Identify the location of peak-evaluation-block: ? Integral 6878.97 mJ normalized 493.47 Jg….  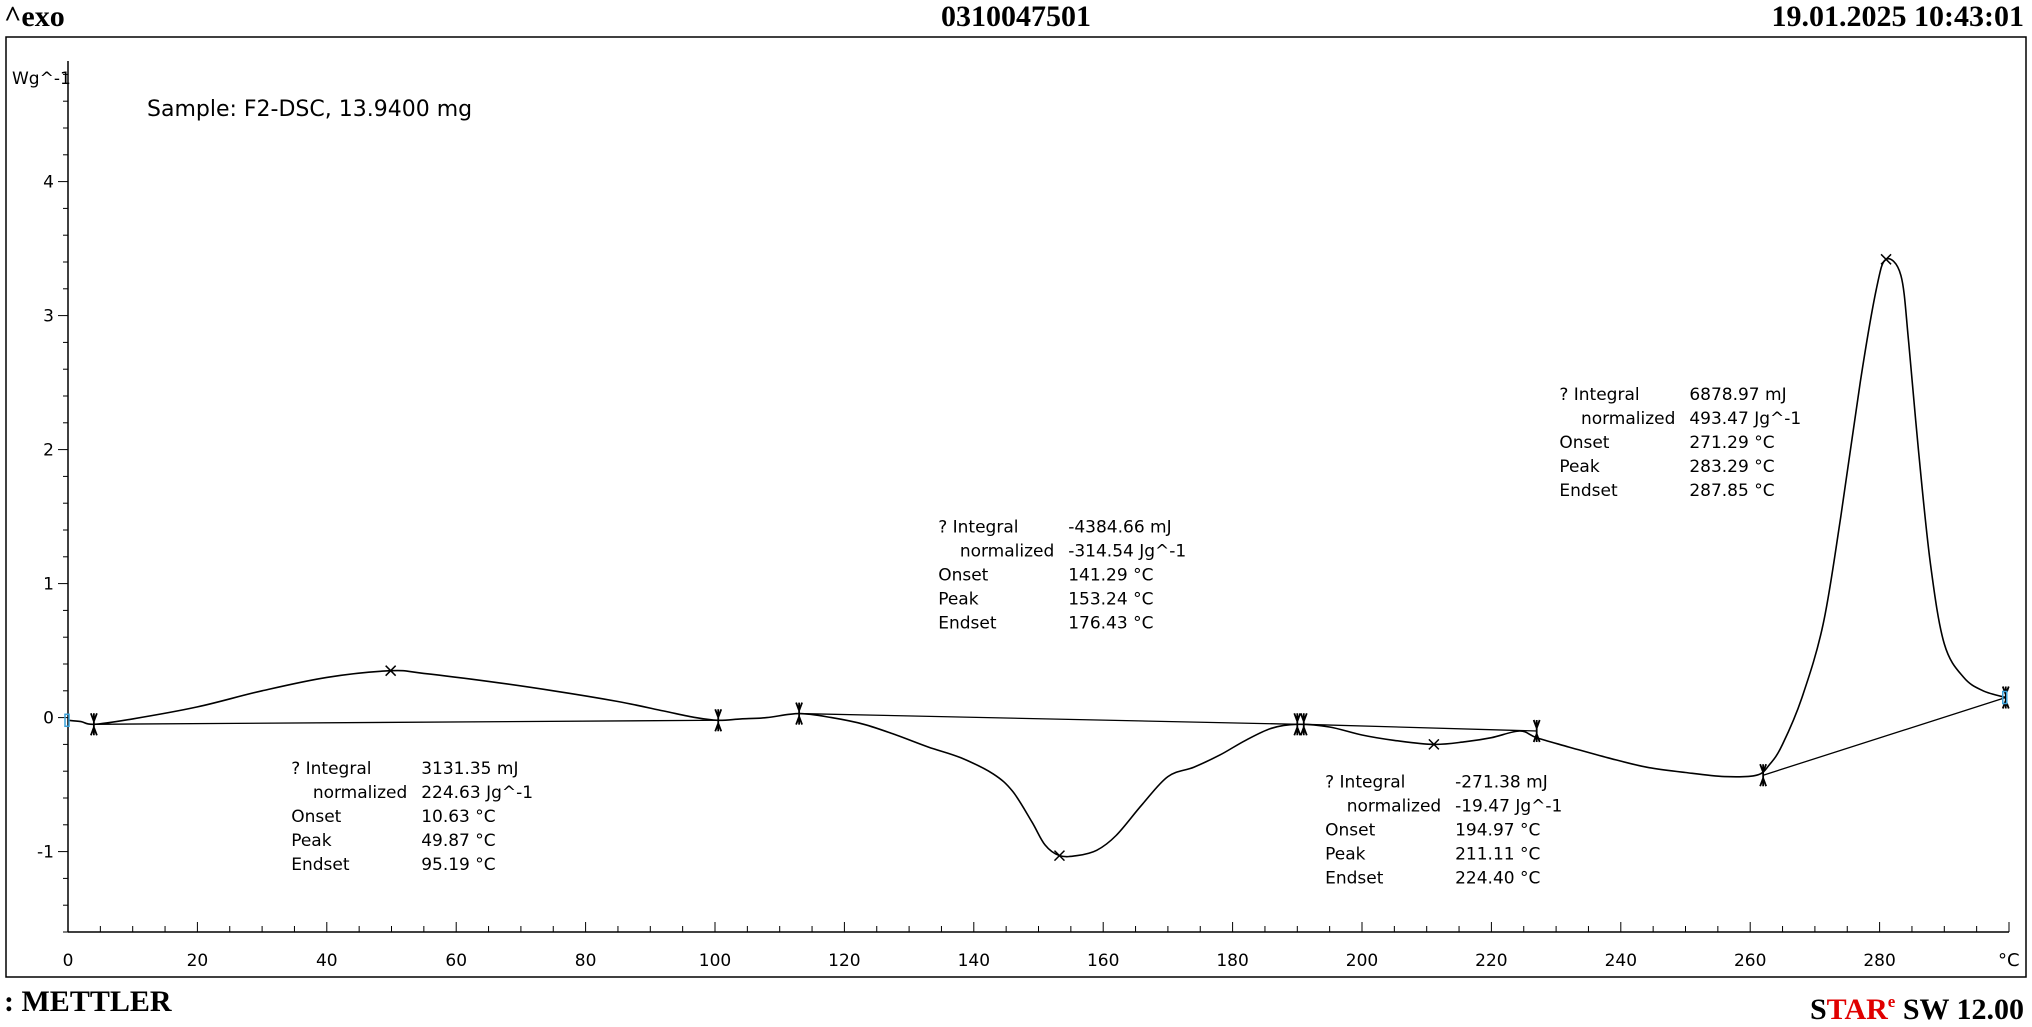
(1680, 443).